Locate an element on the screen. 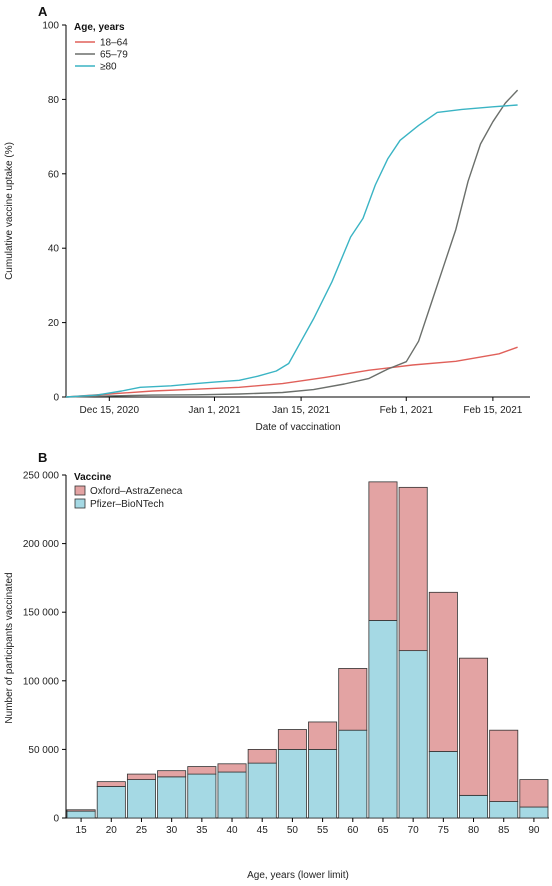  legend-swatch-pfizer-biontech is located at coordinates (80, 503).